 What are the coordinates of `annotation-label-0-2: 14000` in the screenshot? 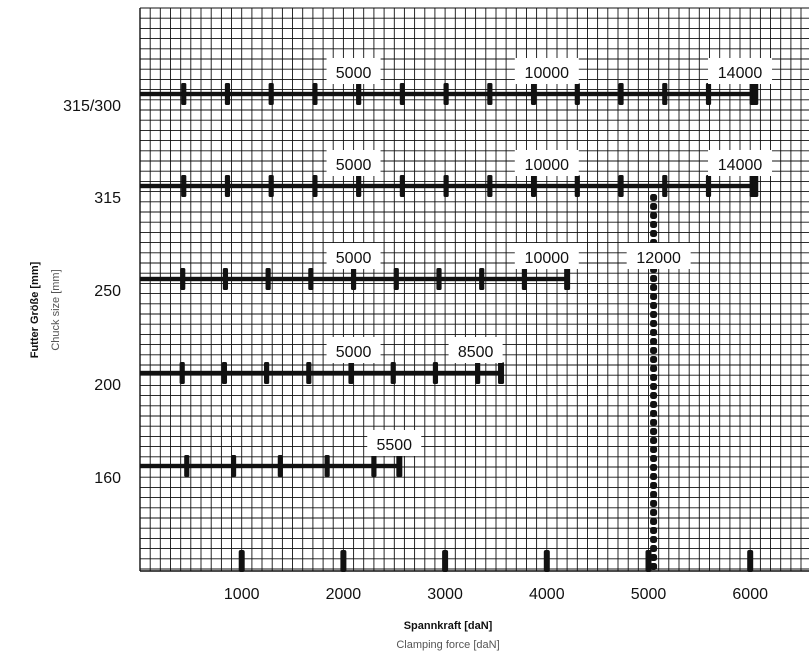 It's located at (740, 73).